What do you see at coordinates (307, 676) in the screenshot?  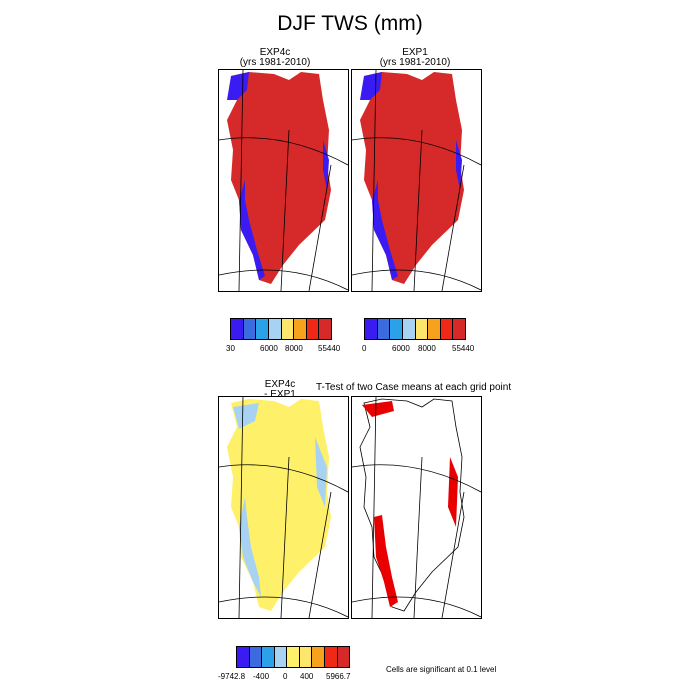 I see `colorbar-label: 400` at bounding box center [307, 676].